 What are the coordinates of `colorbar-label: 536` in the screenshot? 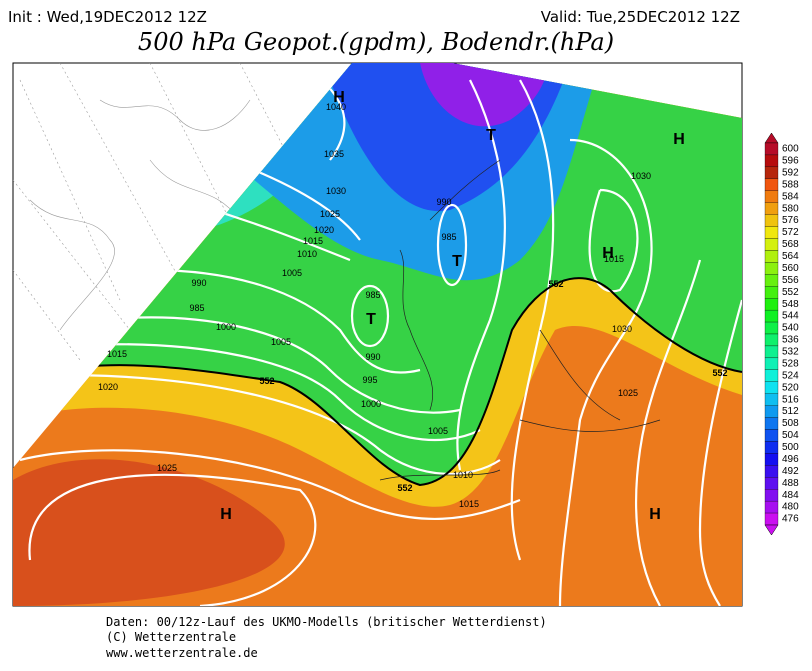 It's located at (790, 340).